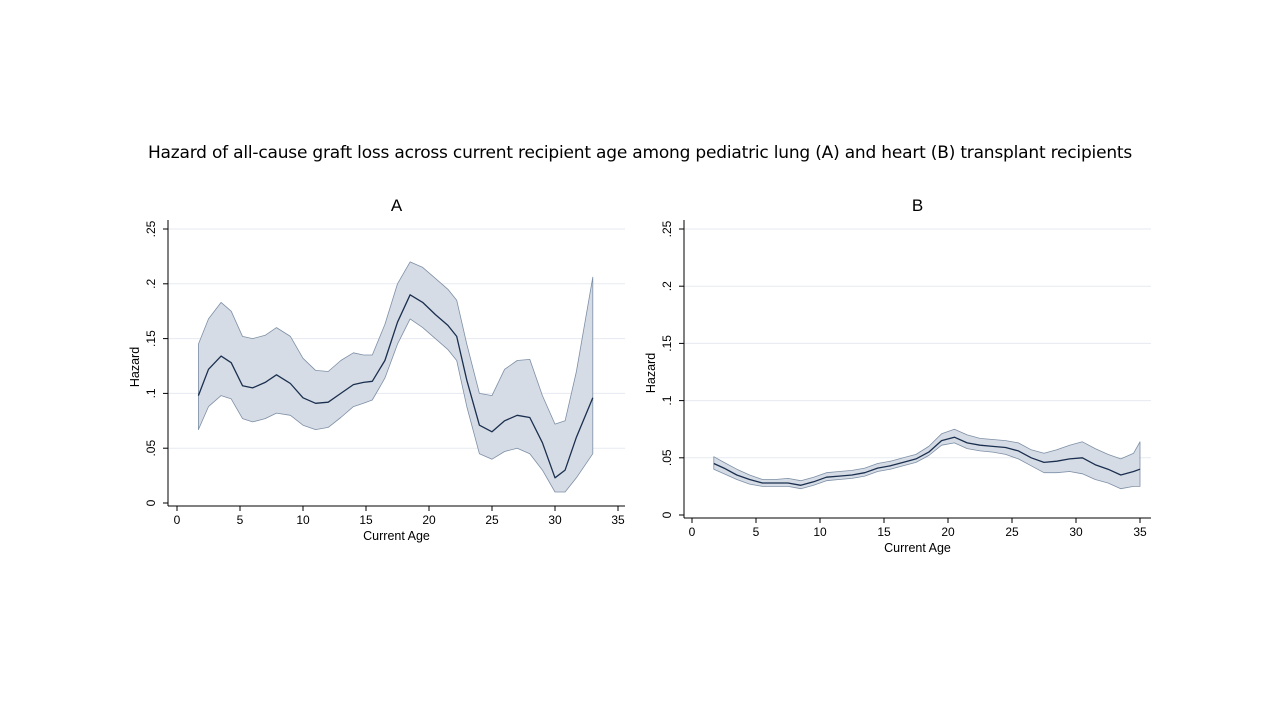  What do you see at coordinates (397, 205) in the screenshot?
I see `panel-title: A` at bounding box center [397, 205].